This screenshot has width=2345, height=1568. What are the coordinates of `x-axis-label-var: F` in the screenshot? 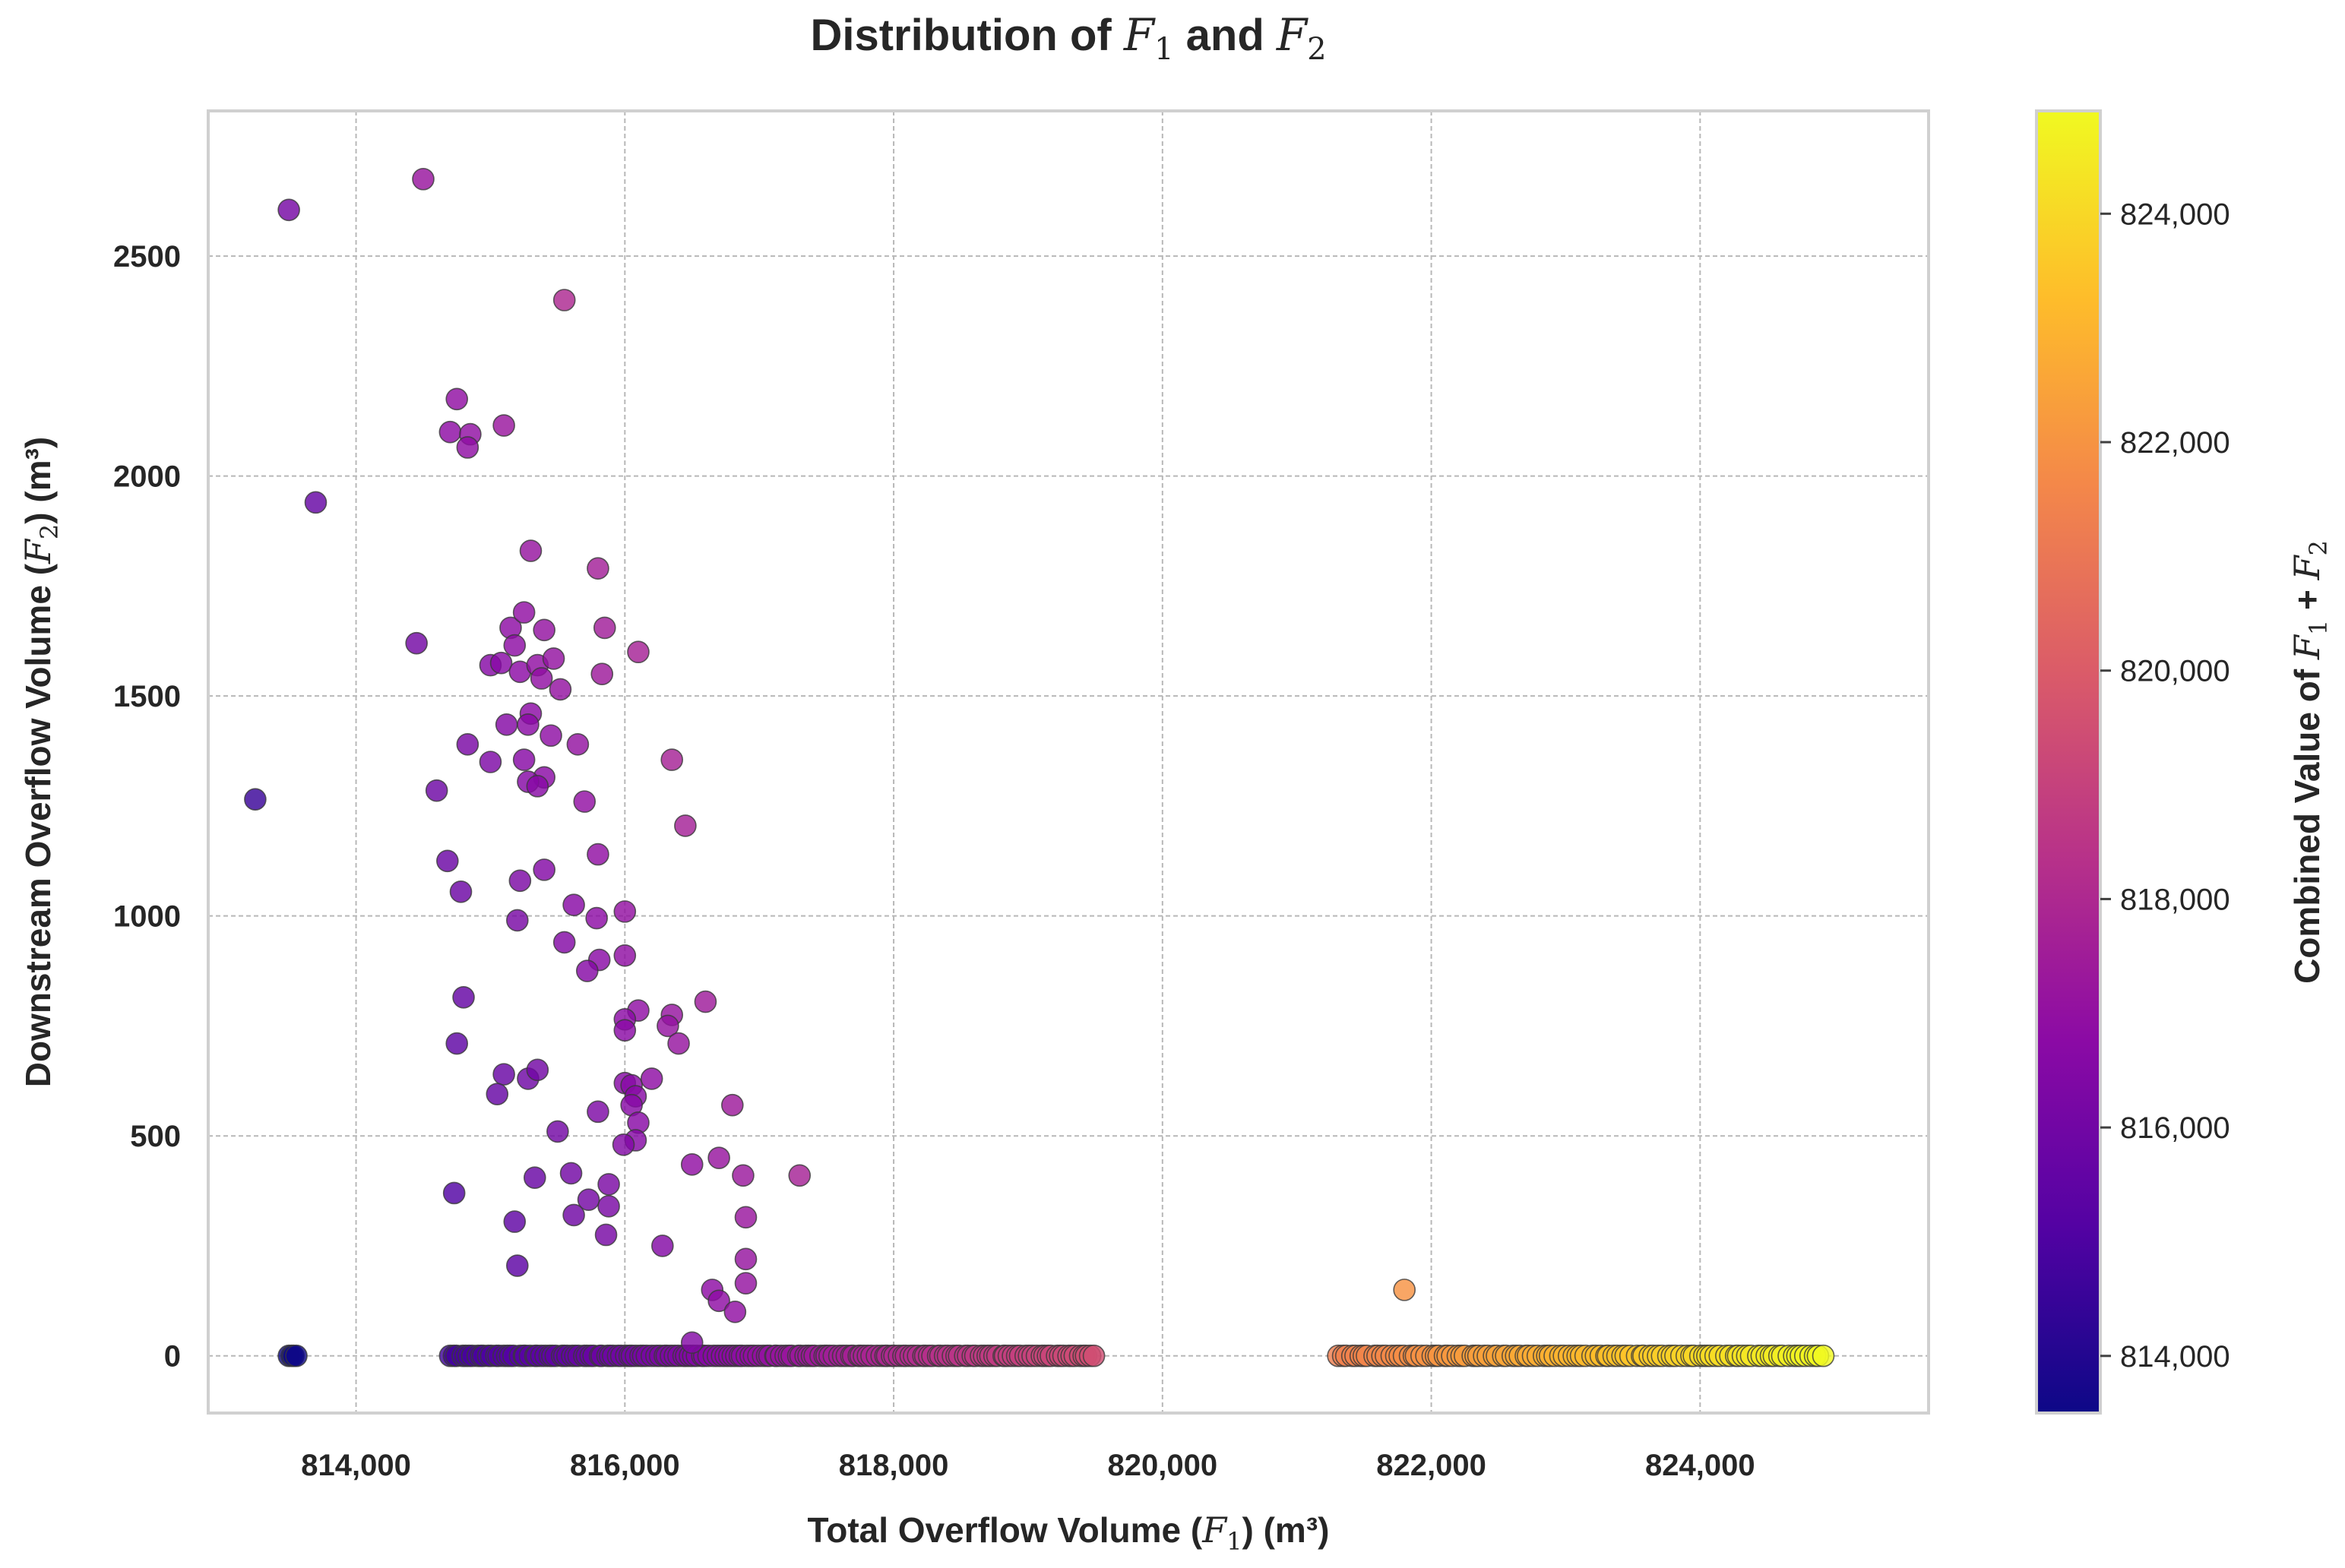 It's located at (1214, 1531).